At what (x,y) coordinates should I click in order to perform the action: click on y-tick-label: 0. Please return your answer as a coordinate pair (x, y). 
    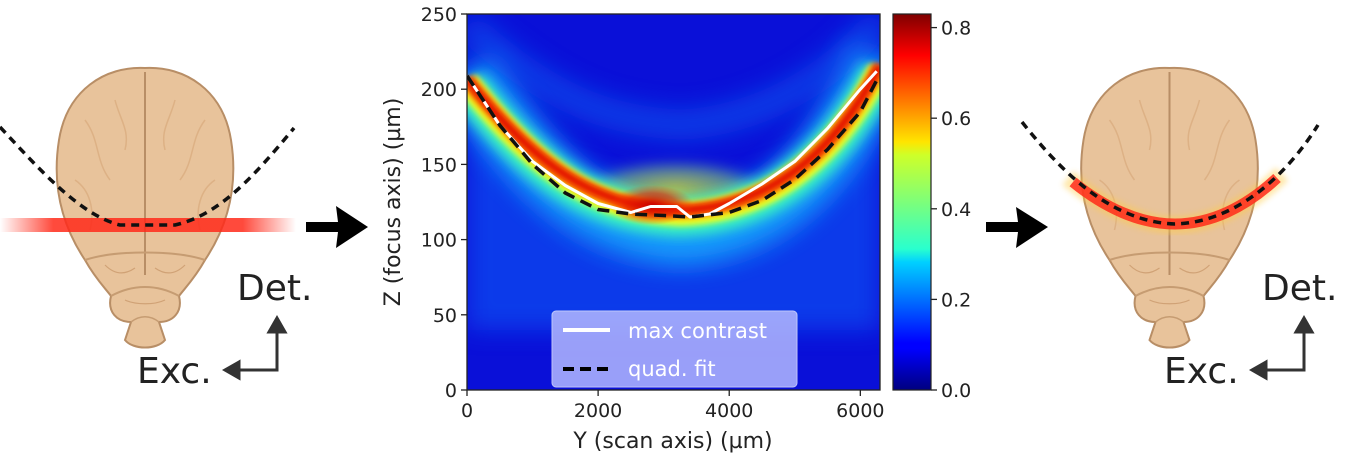
    Looking at the image, I should click on (451, 391).